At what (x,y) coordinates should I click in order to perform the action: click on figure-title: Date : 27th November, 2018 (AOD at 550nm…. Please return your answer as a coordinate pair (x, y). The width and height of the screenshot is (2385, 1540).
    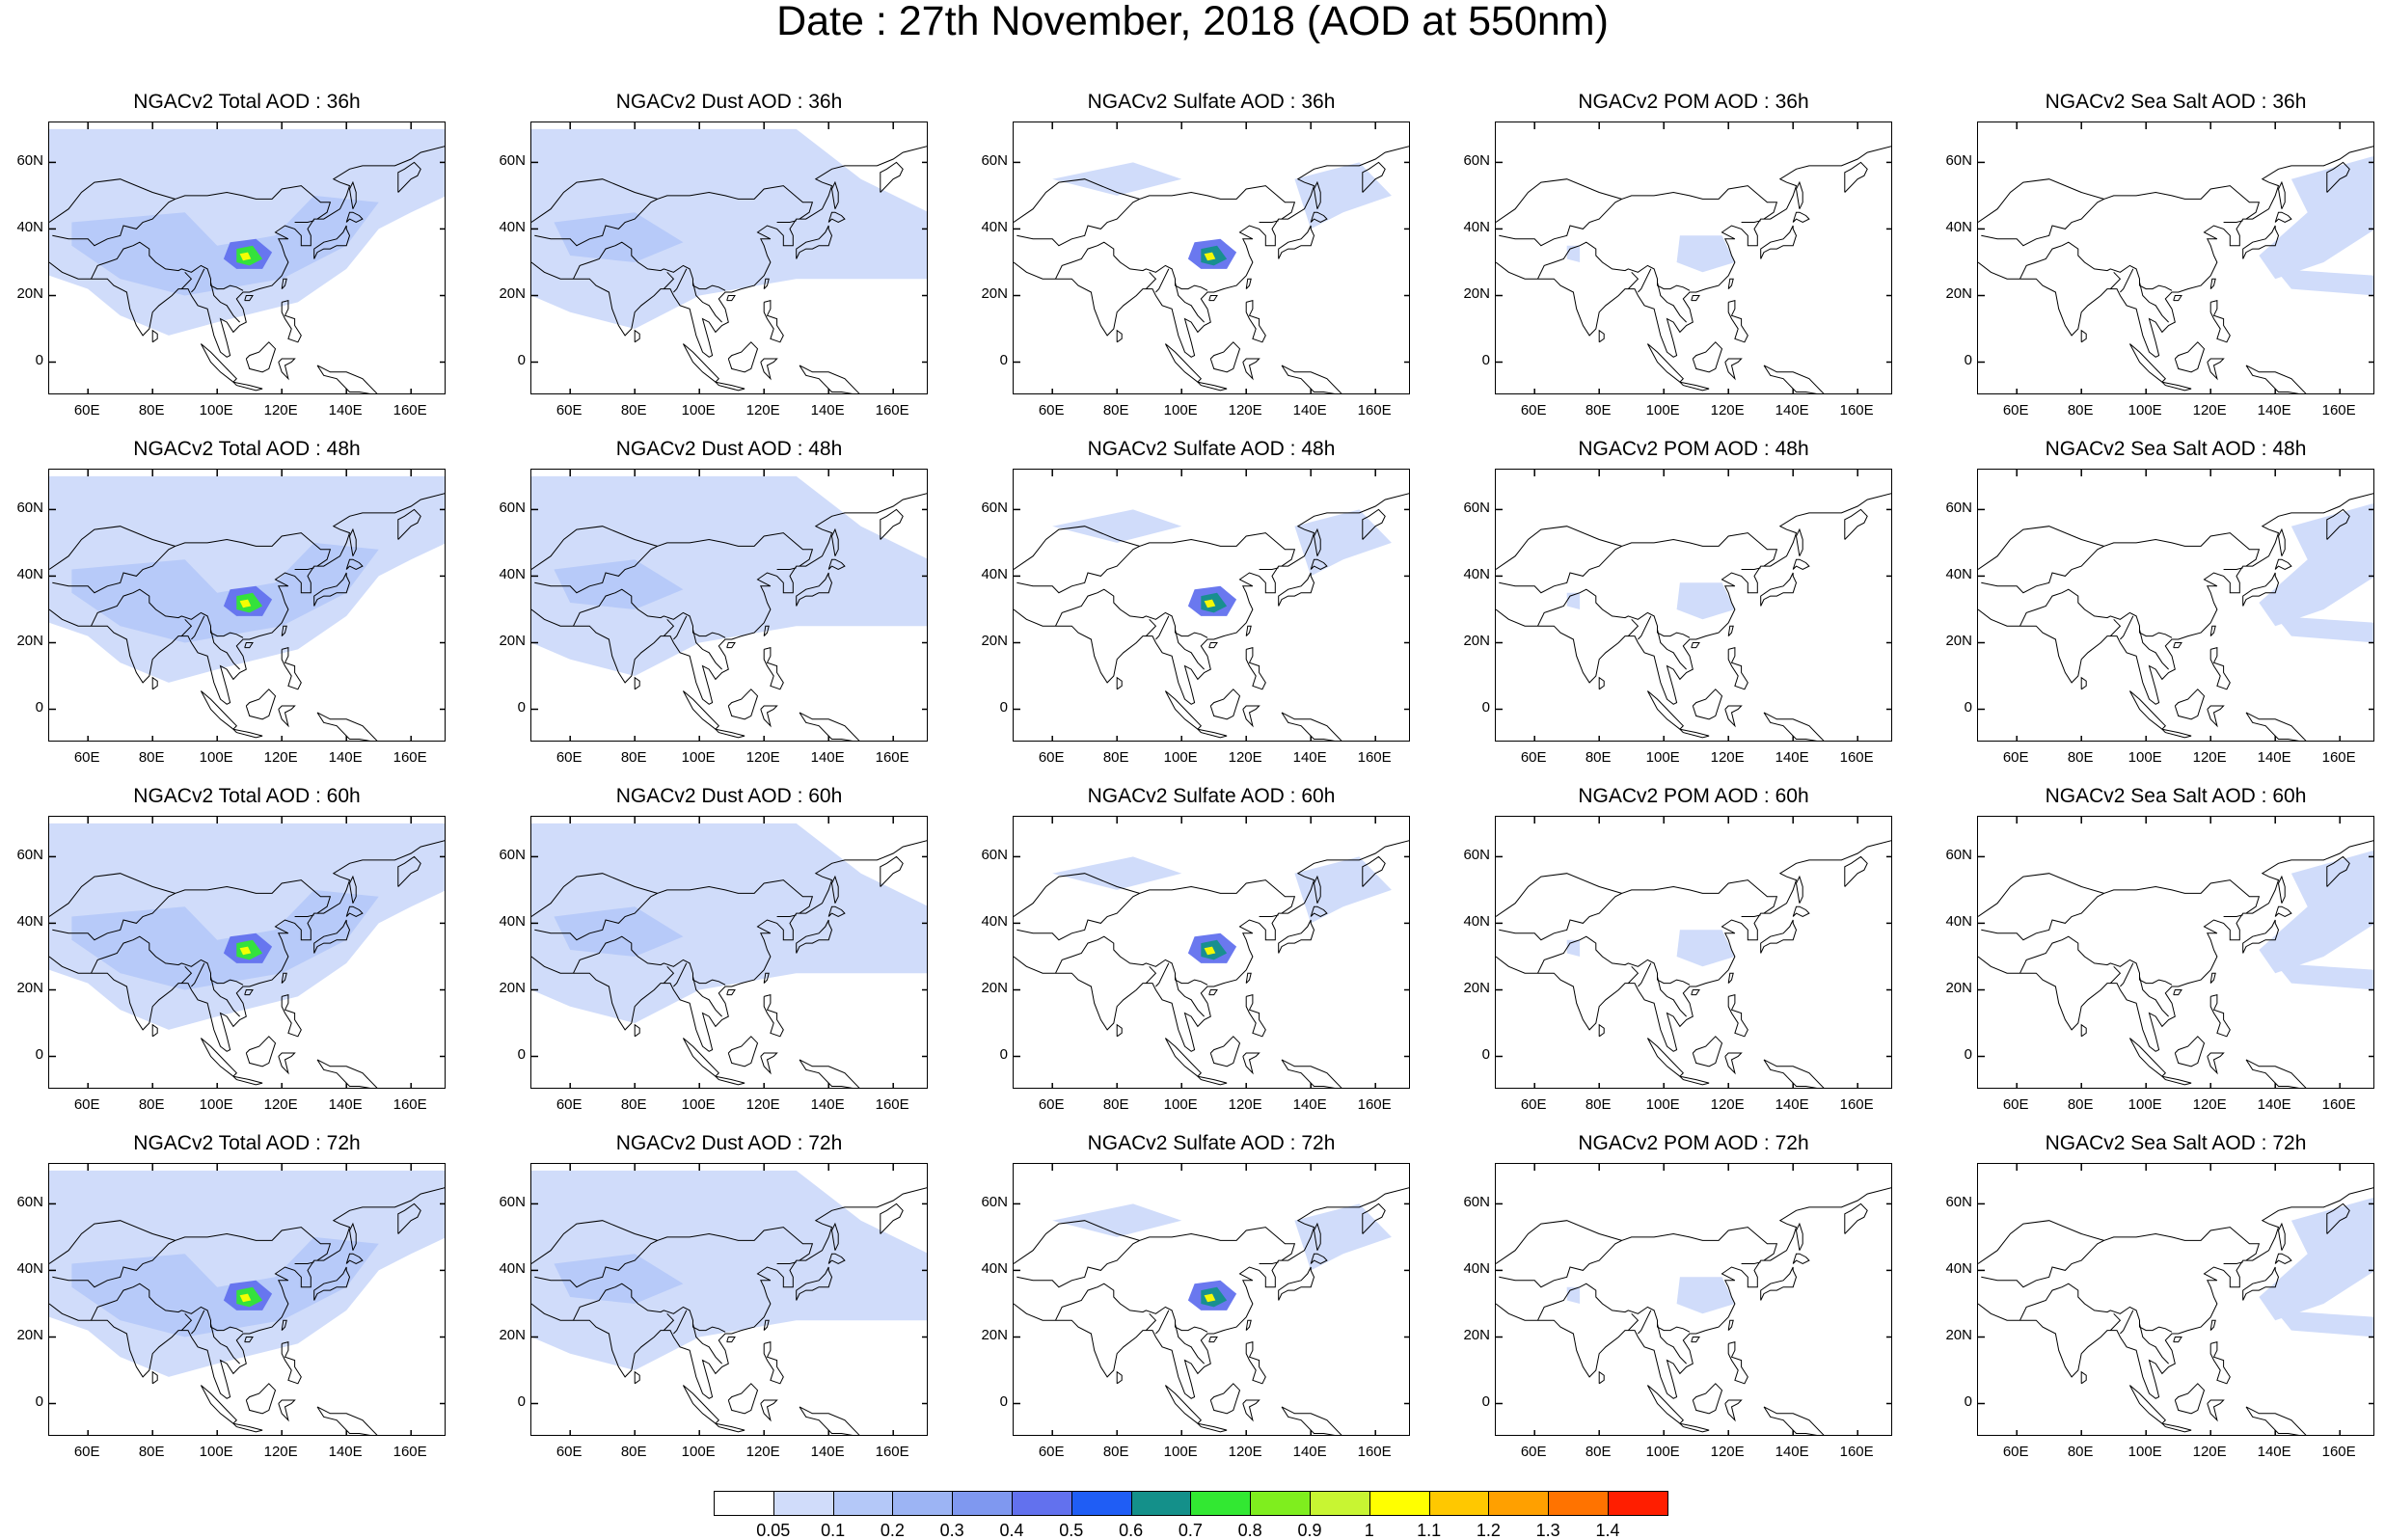
    Looking at the image, I should click on (1192, 22).